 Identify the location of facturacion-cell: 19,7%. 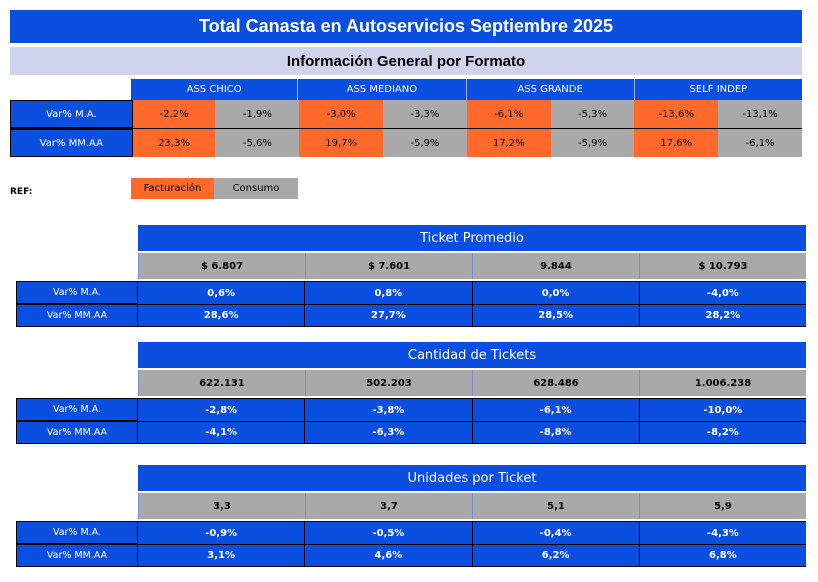
(341, 143).